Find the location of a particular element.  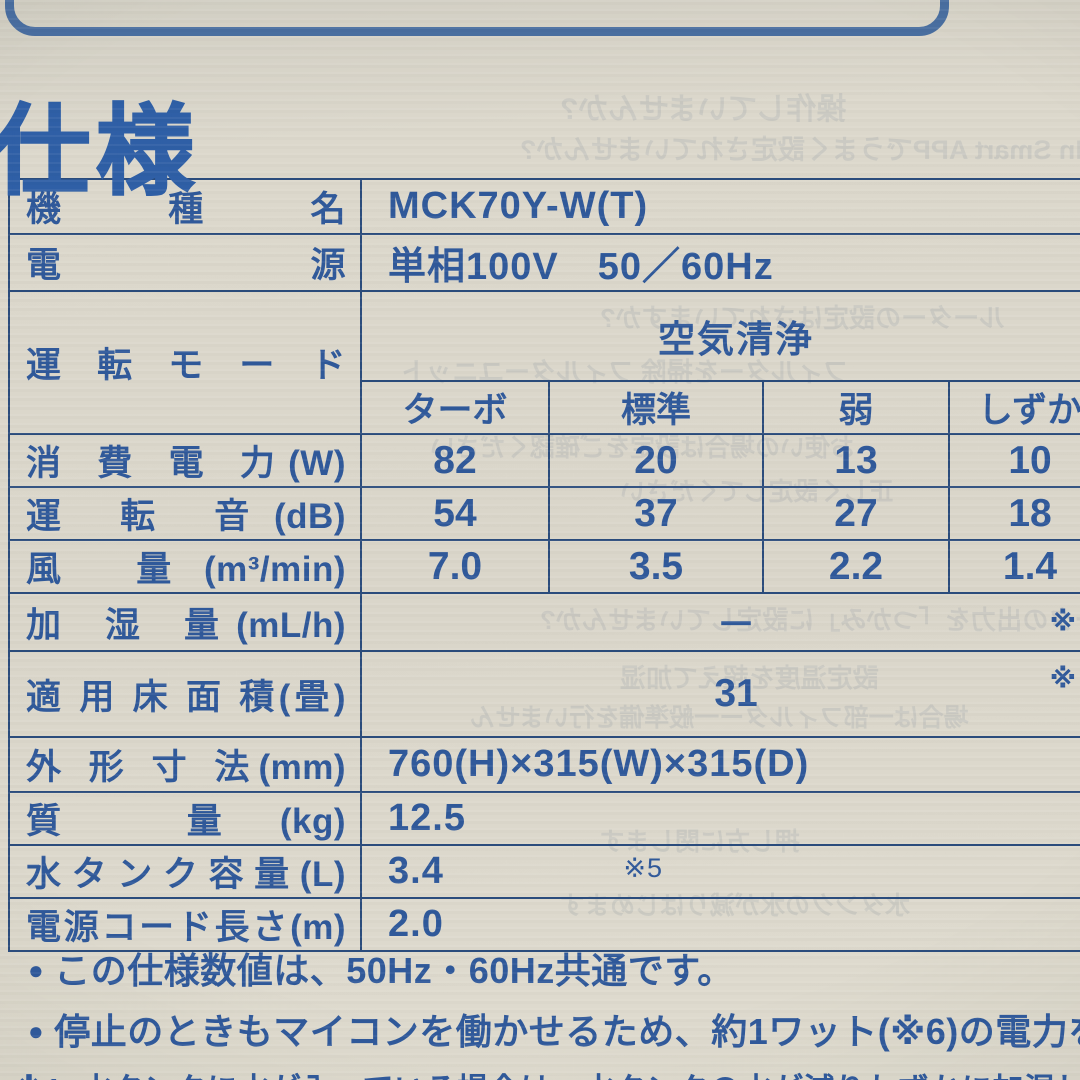

tank-label-cell: 水タンク容量(L) is located at coordinates (185, 871).